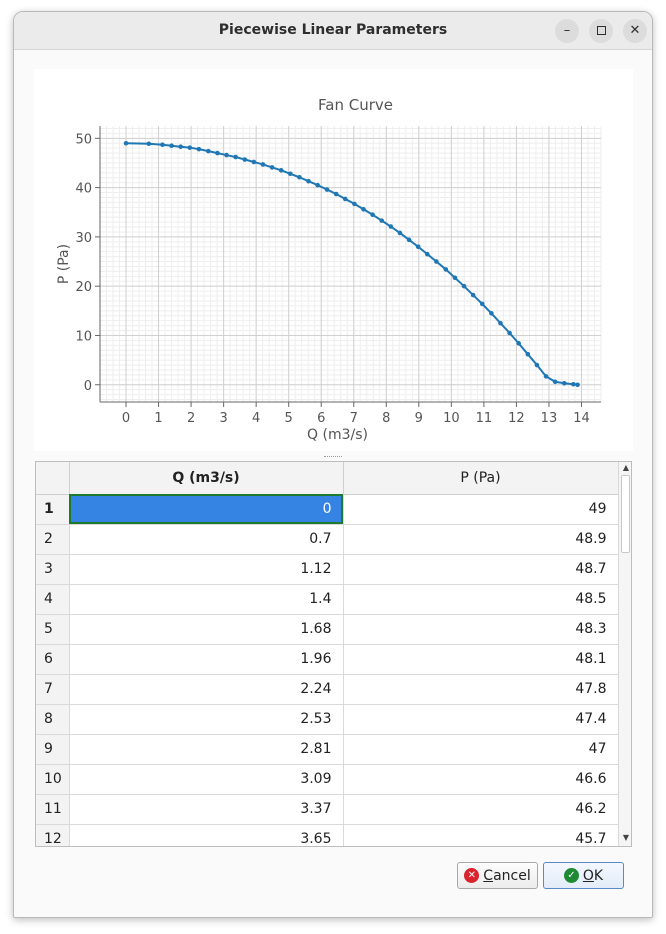 The image size is (666, 934). Describe the element at coordinates (206, 809) in the screenshot. I see `cell-q: 3.37` at that location.